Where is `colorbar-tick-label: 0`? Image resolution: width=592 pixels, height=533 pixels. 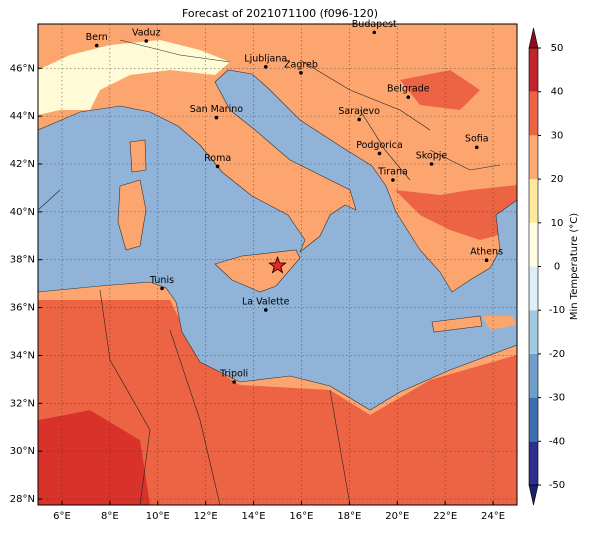 colorbar-tick-label: 0 is located at coordinates (557, 267).